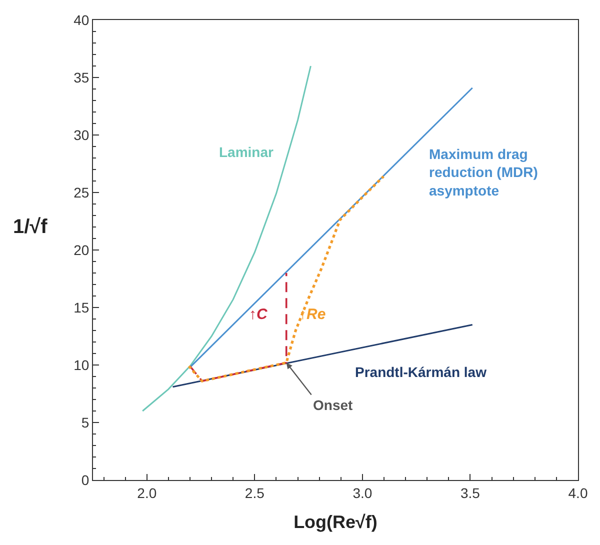 This screenshot has height=545, width=600. Describe the element at coordinates (82, 250) in the screenshot. I see `y-tick-label: 20` at that location.